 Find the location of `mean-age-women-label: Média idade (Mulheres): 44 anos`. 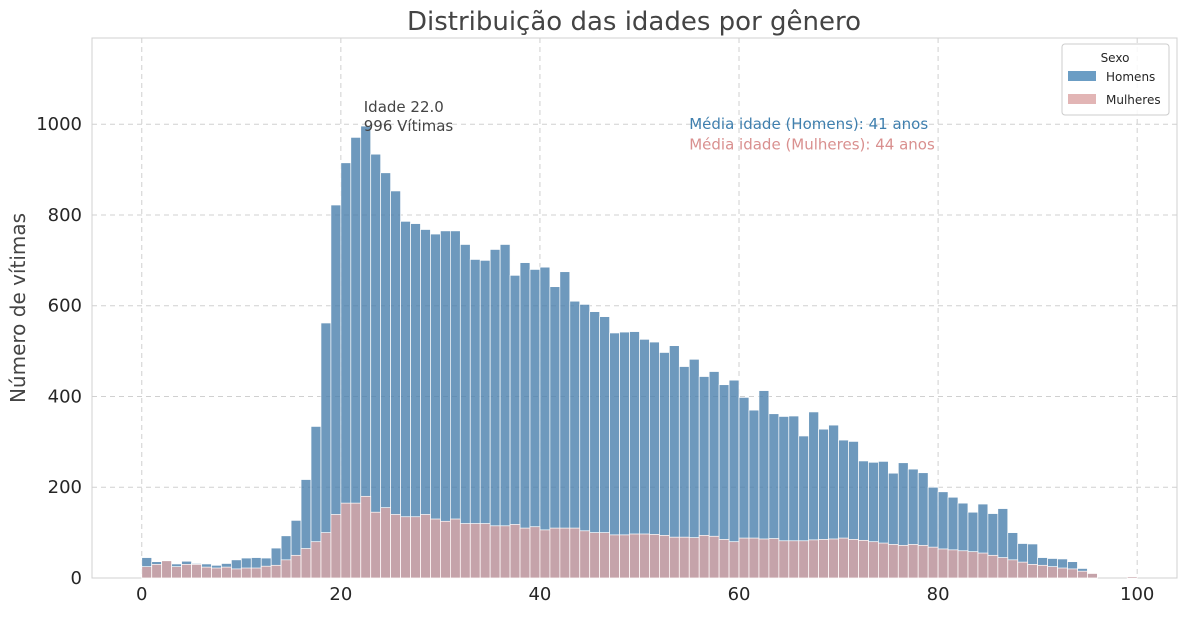

mean-age-women-label: Média idade (Mulheres): 44 anos is located at coordinates (812, 145).